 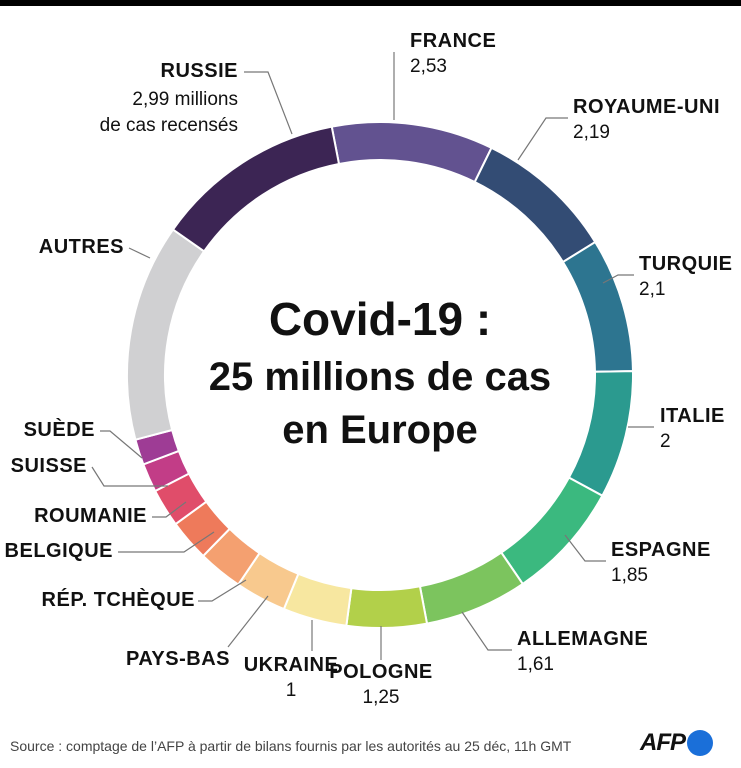 What do you see at coordinates (199, 71) in the screenshot?
I see `label-russie: RUSSIE` at bounding box center [199, 71].